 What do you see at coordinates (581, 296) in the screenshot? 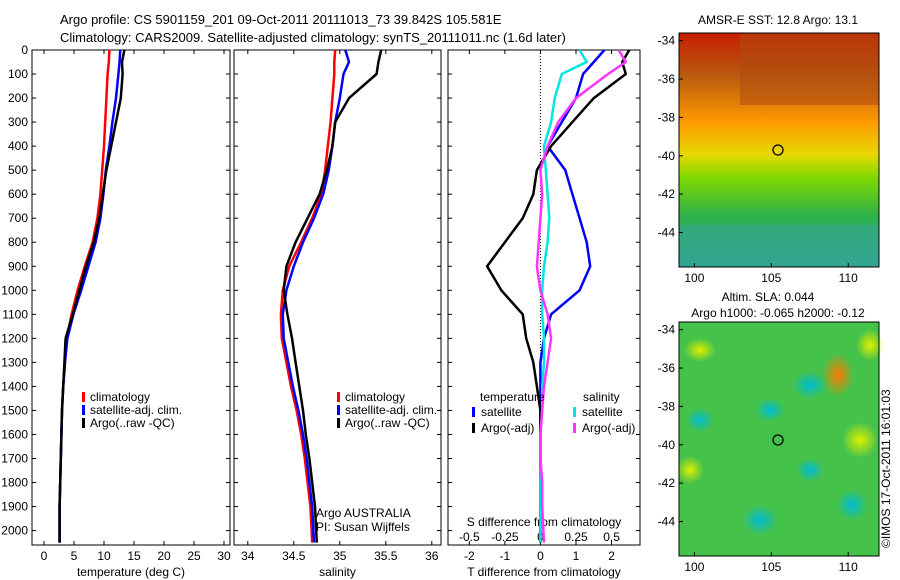
I see `series-line-salinity-argo-adj-` at bounding box center [581, 296].